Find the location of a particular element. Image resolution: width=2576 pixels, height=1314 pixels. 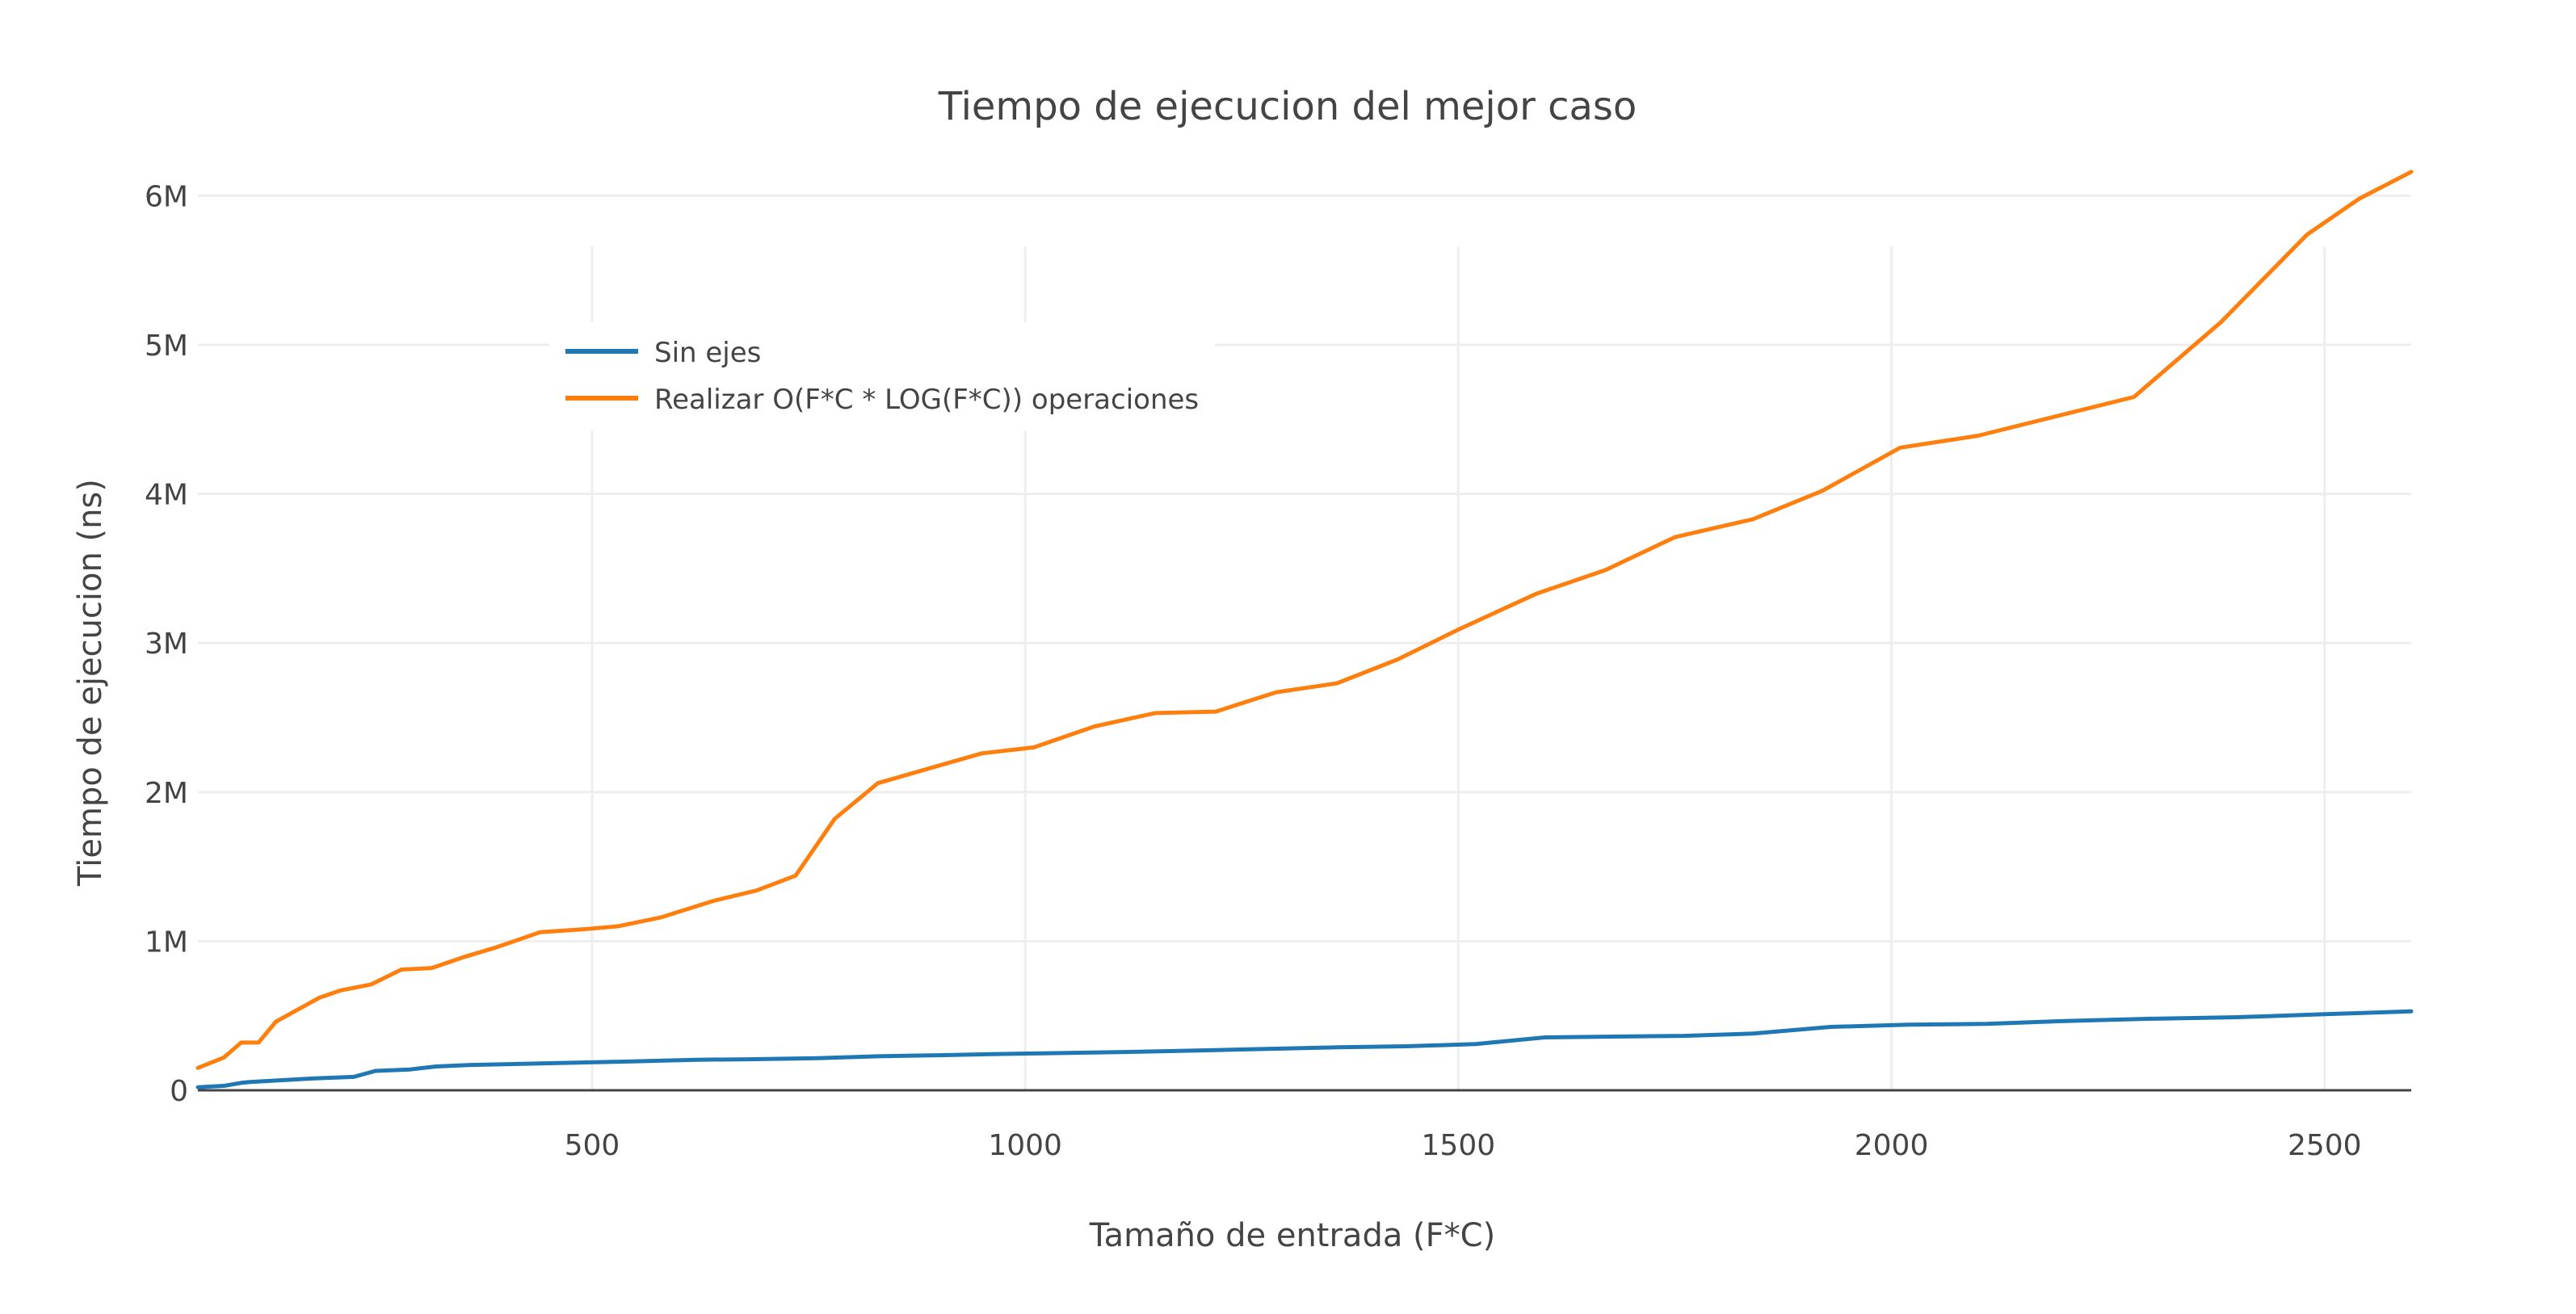

y-tick-label: 2M is located at coordinates (166, 793).